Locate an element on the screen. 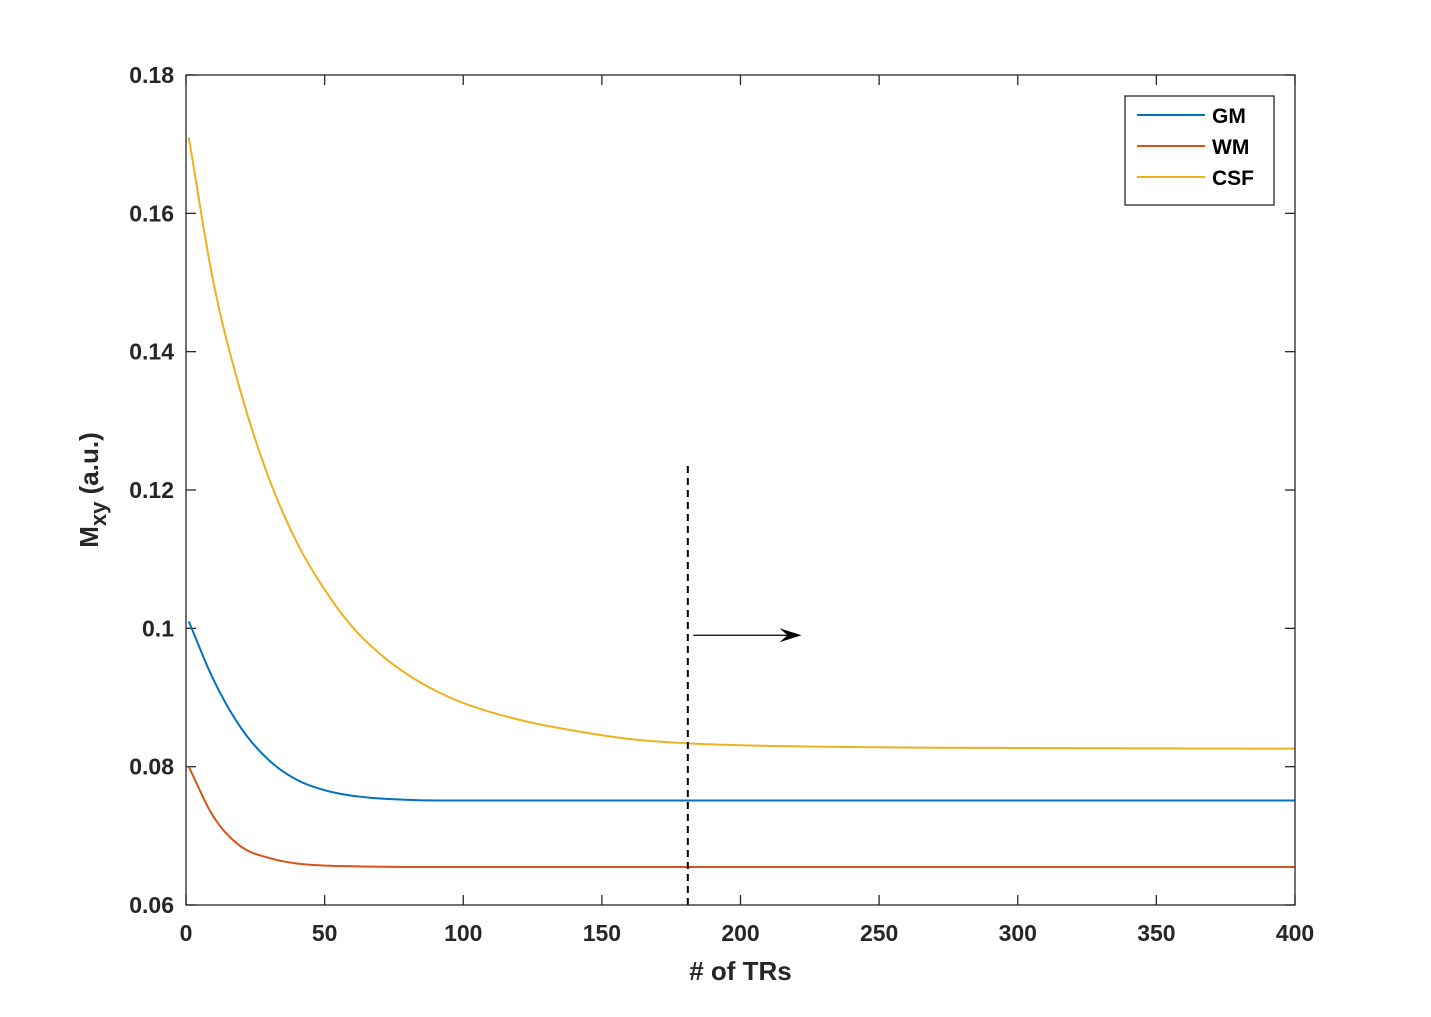 This screenshot has width=1431, height=1017. x-tick-labels: 0 50 100 150 200 250 300 350 400 is located at coordinates (747, 933).